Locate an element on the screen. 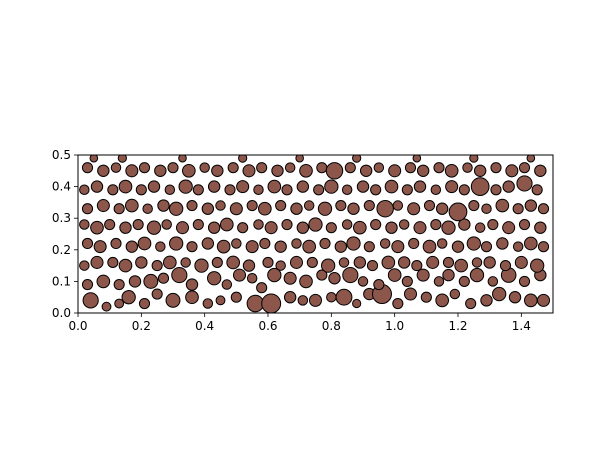 This screenshot has height=460, width=614. y-tick-label: 0.1 is located at coordinates (61, 281).